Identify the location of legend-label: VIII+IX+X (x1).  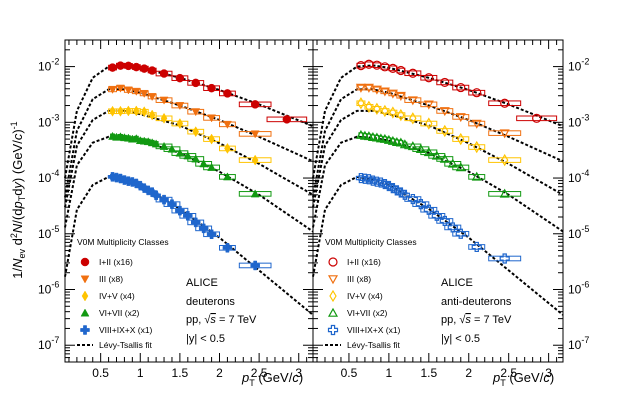
(374, 330).